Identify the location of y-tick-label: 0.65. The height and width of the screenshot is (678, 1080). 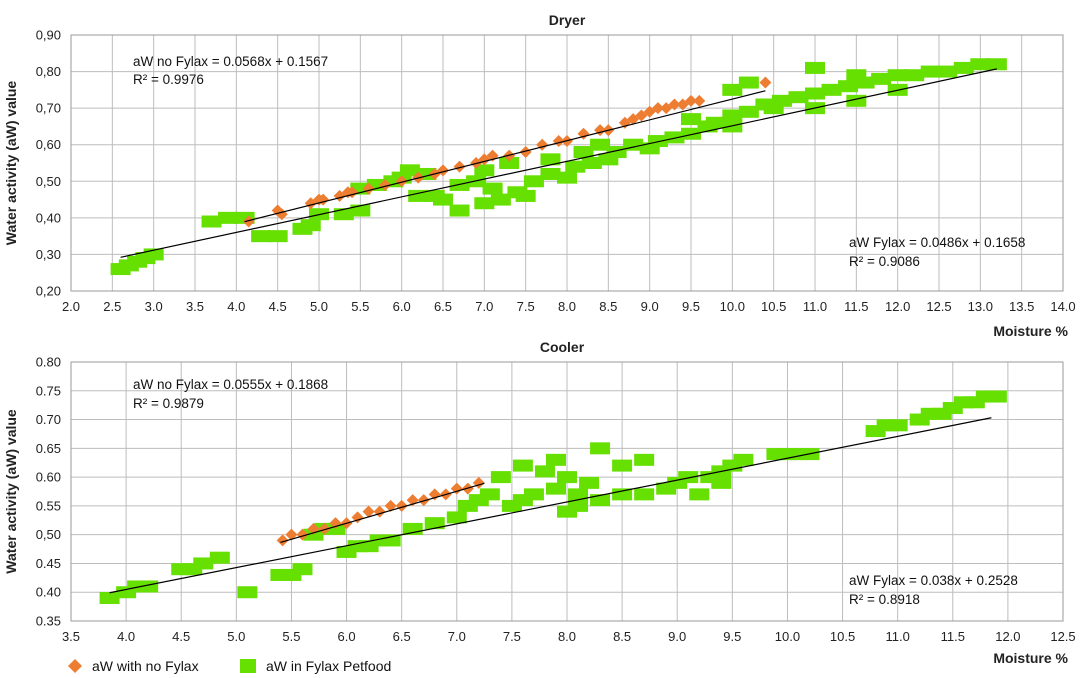
(48, 448).